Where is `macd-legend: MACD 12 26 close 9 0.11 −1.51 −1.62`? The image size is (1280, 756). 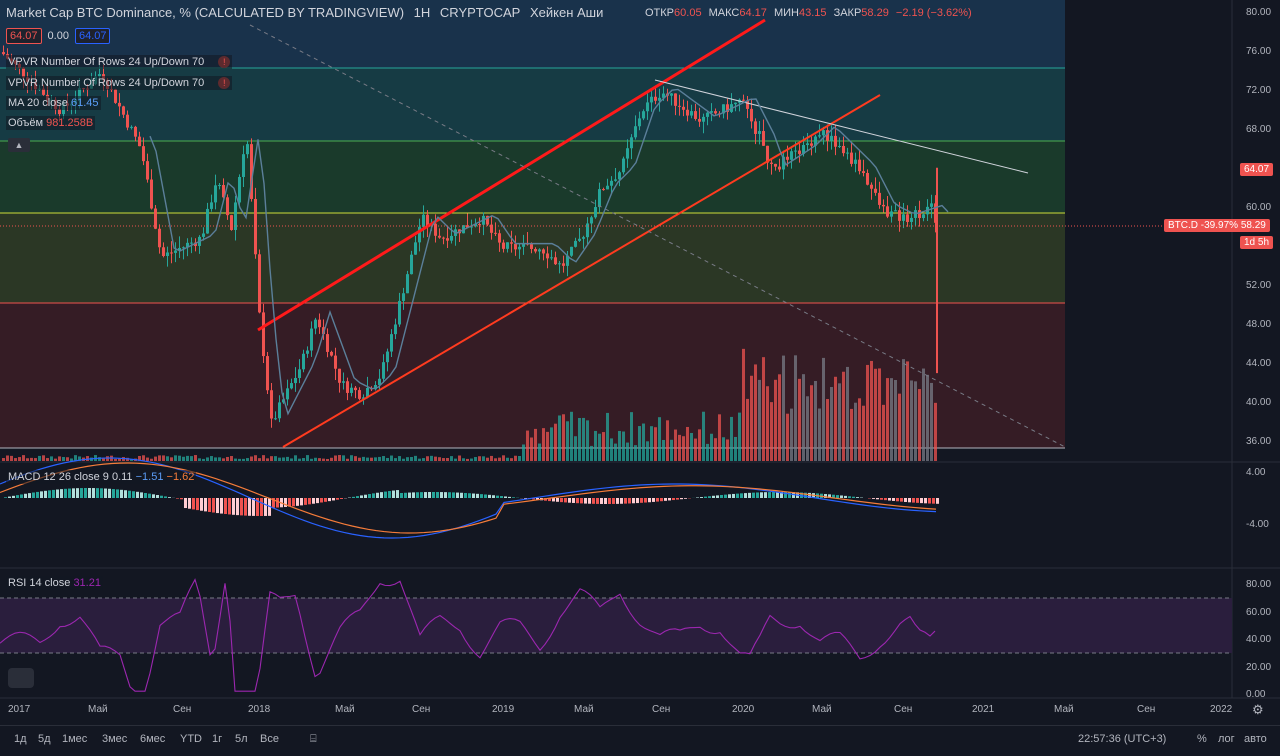
macd-legend: MACD 12 26 close 9 0.11 −1.51 −1.62 is located at coordinates (101, 477).